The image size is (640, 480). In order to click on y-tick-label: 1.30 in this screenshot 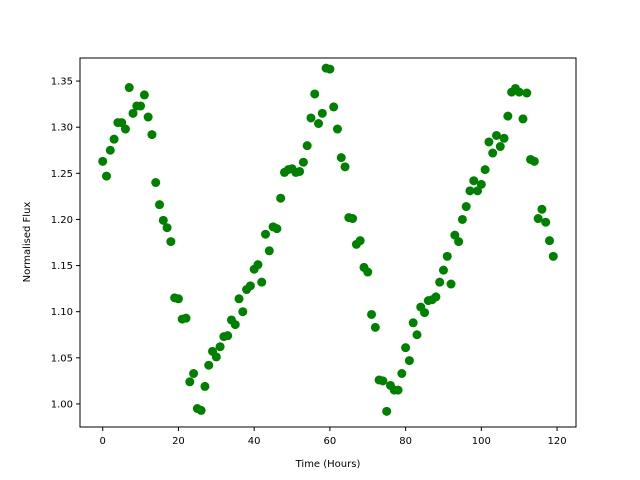, I will do `click(62, 128)`.